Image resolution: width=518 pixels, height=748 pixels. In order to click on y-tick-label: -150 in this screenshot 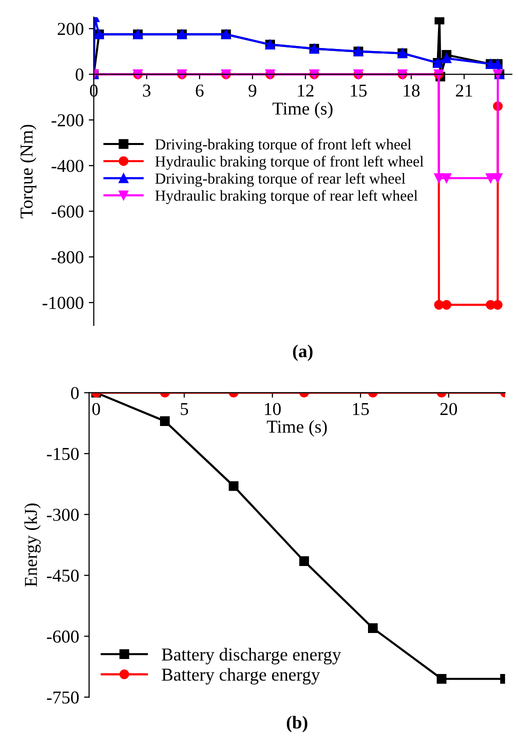, I will do `click(62, 454)`.